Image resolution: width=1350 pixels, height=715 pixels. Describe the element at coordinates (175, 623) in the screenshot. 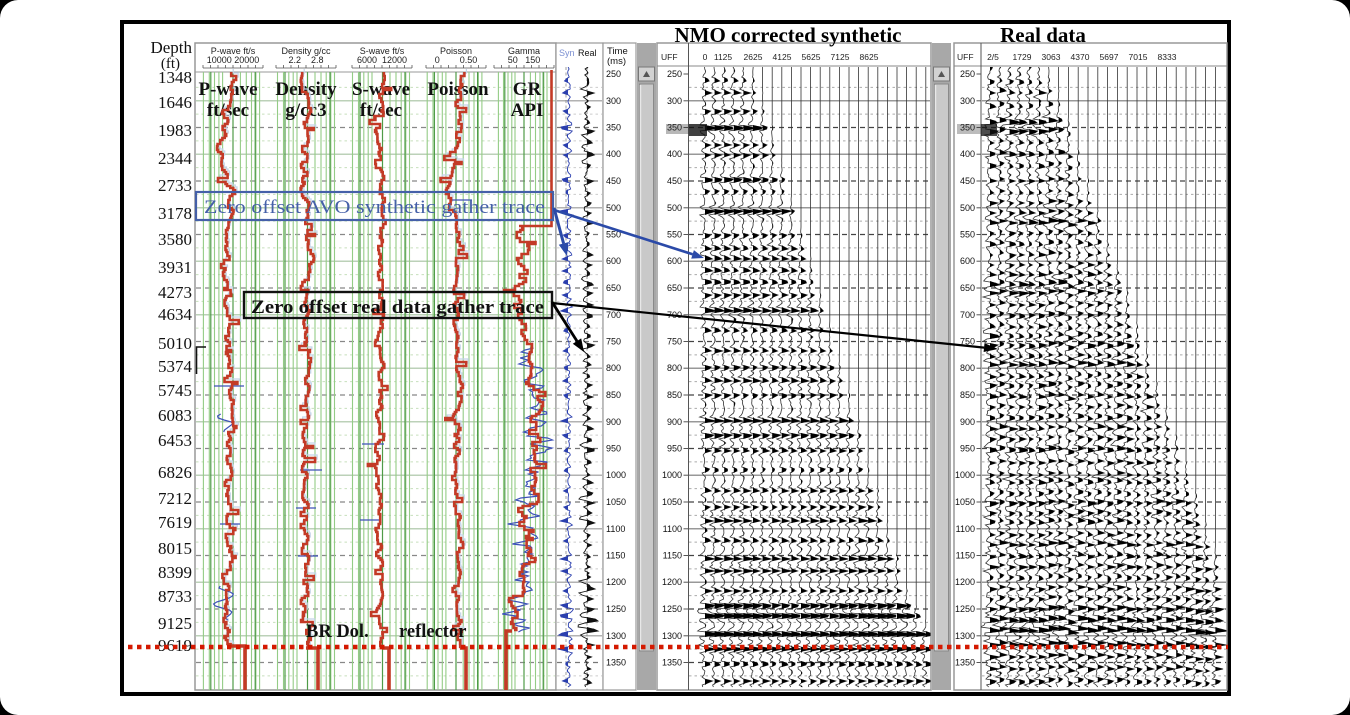

I see `svg-text: 9125` at that location.